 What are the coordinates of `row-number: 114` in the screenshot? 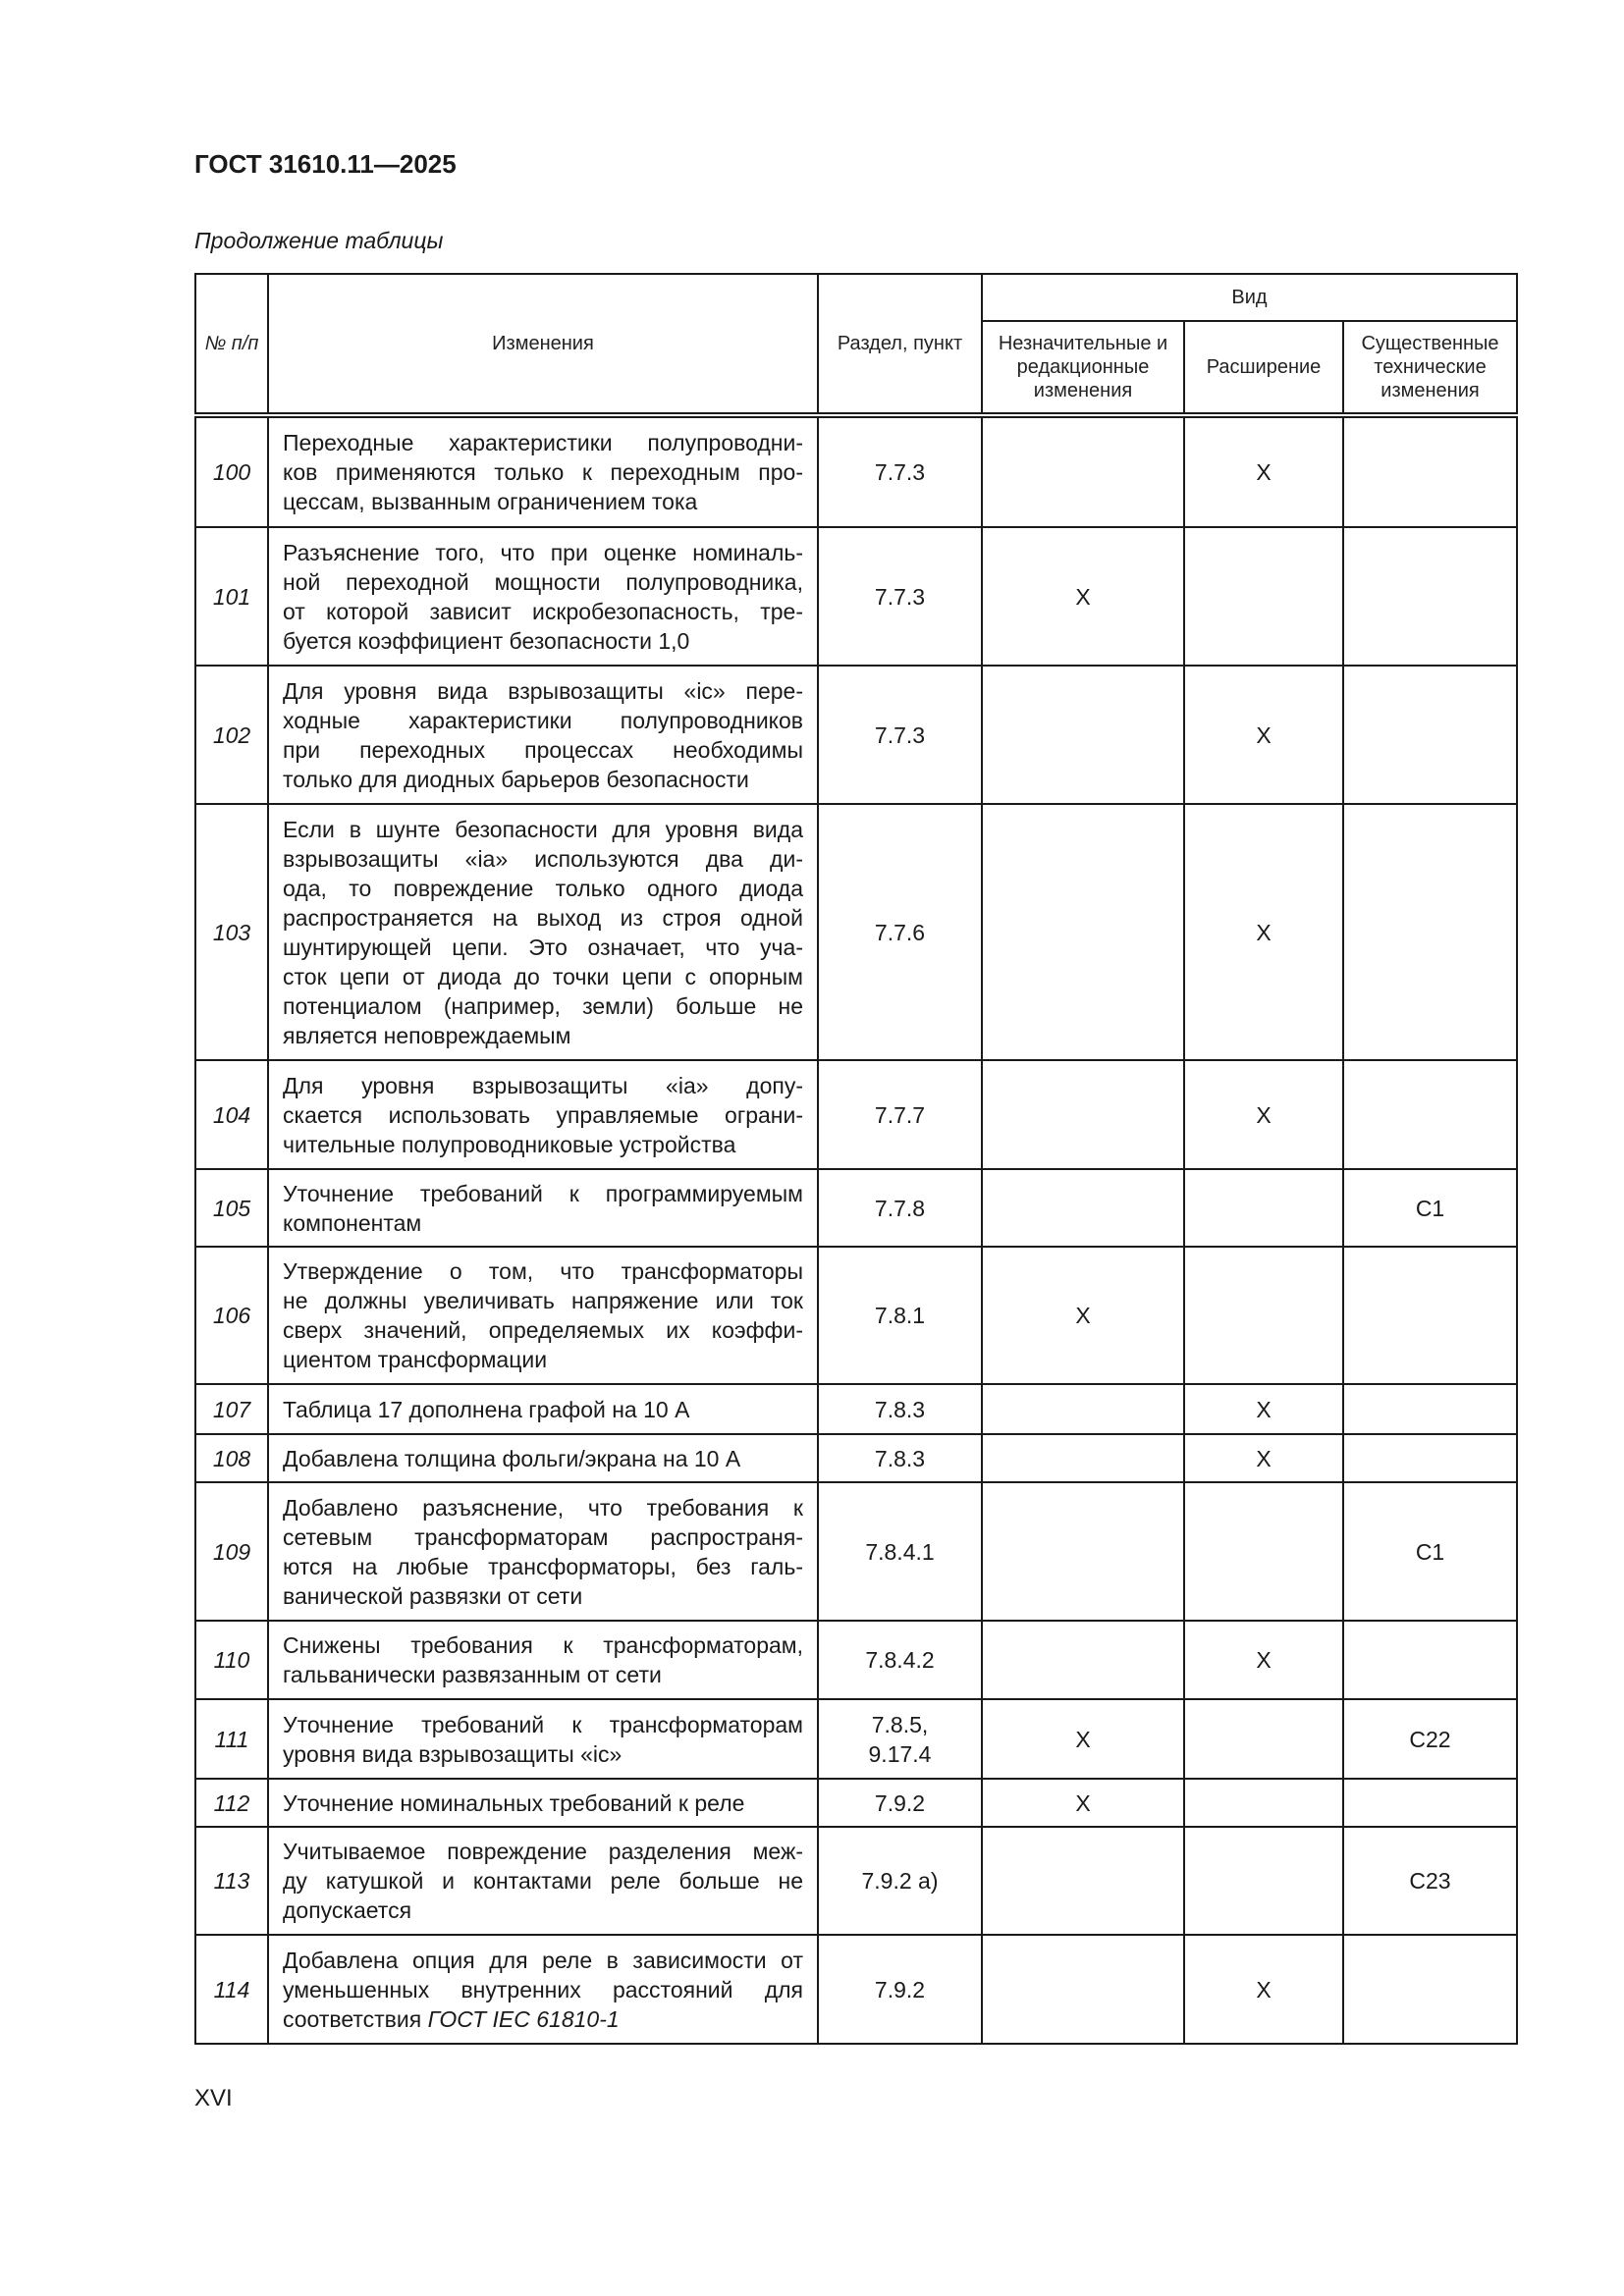 It's located at (231, 1989).